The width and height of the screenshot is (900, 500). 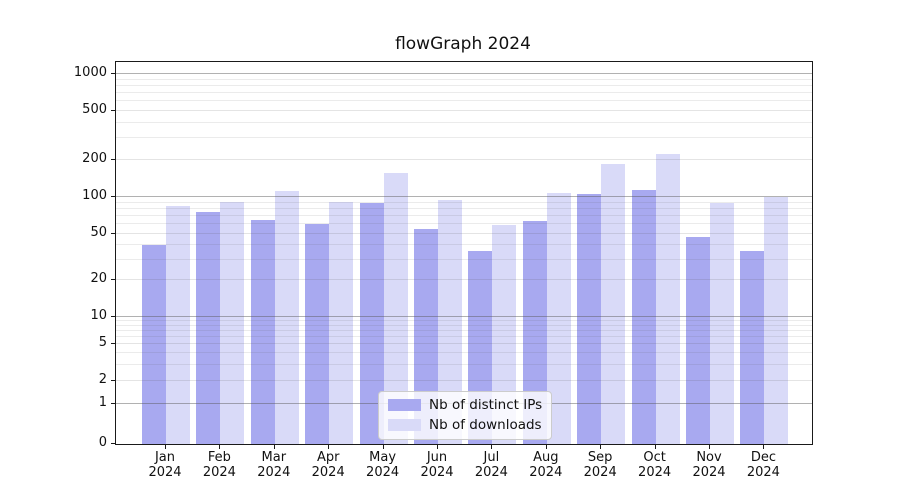 What do you see at coordinates (709, 465) in the screenshot?
I see `x-tick-label-nov: Nov 2024` at bounding box center [709, 465].